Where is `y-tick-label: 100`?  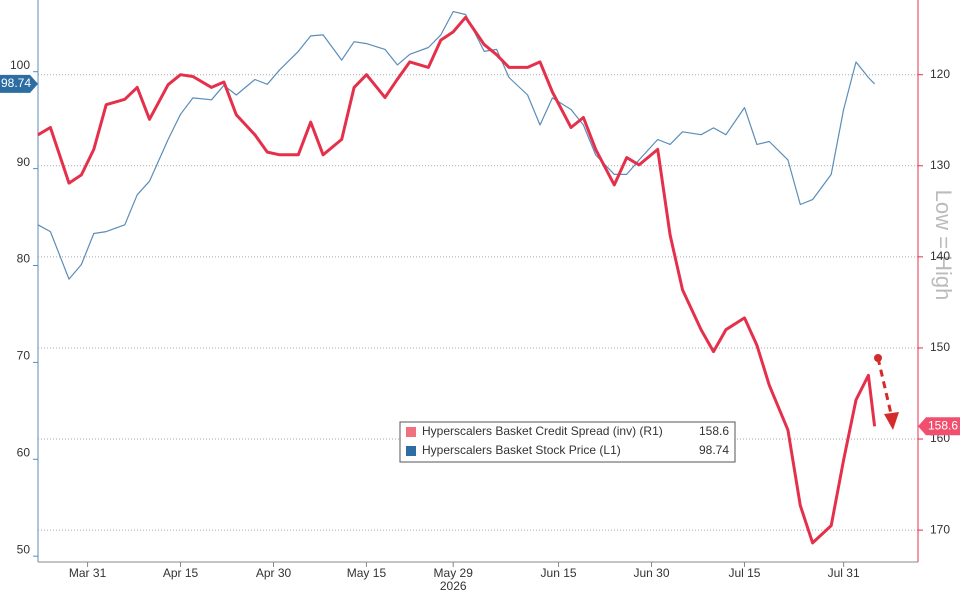 y-tick-label: 100 is located at coordinates (20, 65).